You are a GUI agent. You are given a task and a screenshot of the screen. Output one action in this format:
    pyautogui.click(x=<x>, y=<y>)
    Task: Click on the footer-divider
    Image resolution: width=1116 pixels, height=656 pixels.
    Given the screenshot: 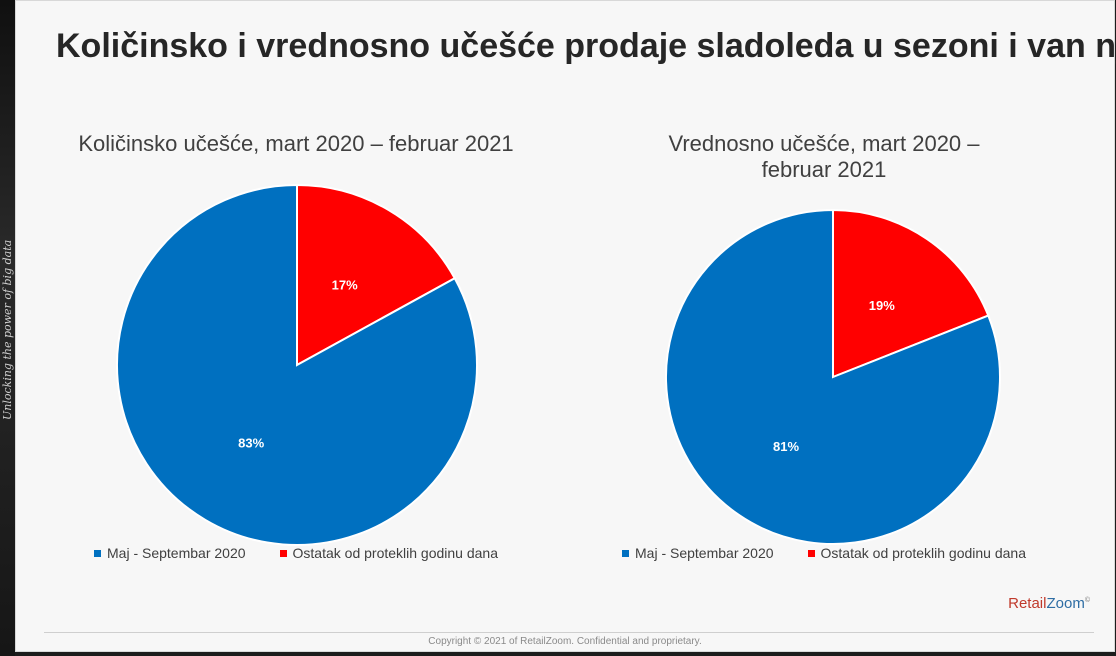 What is the action you would take?
    pyautogui.click(x=569, y=632)
    